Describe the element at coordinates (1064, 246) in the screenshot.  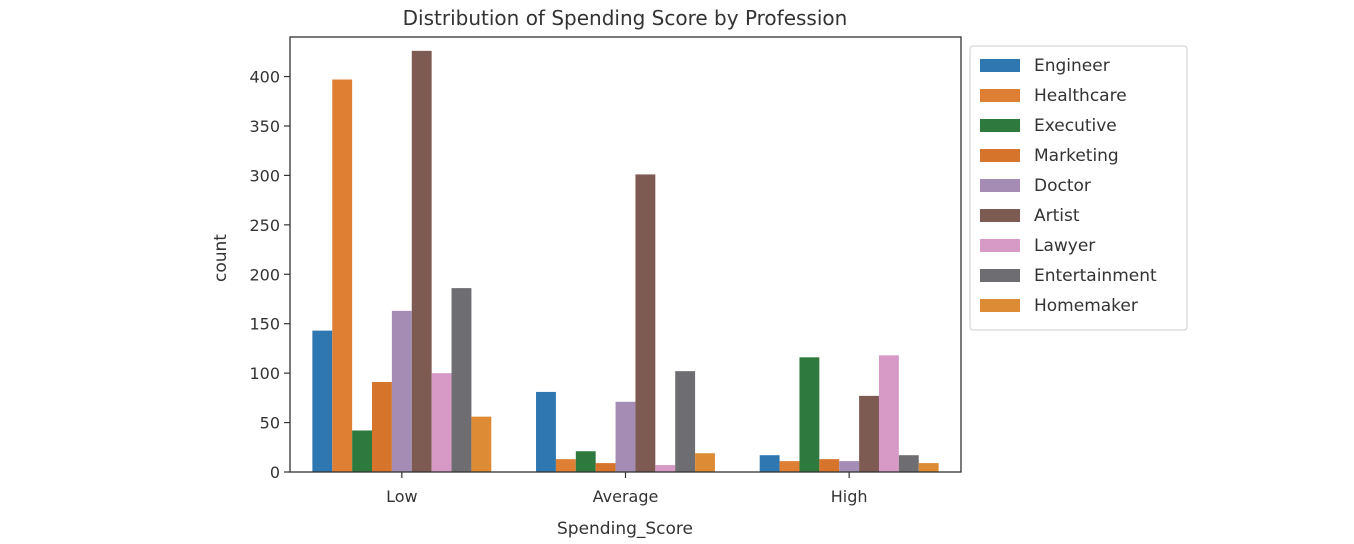
I see `legend-entry-label: Lawyer` at that location.